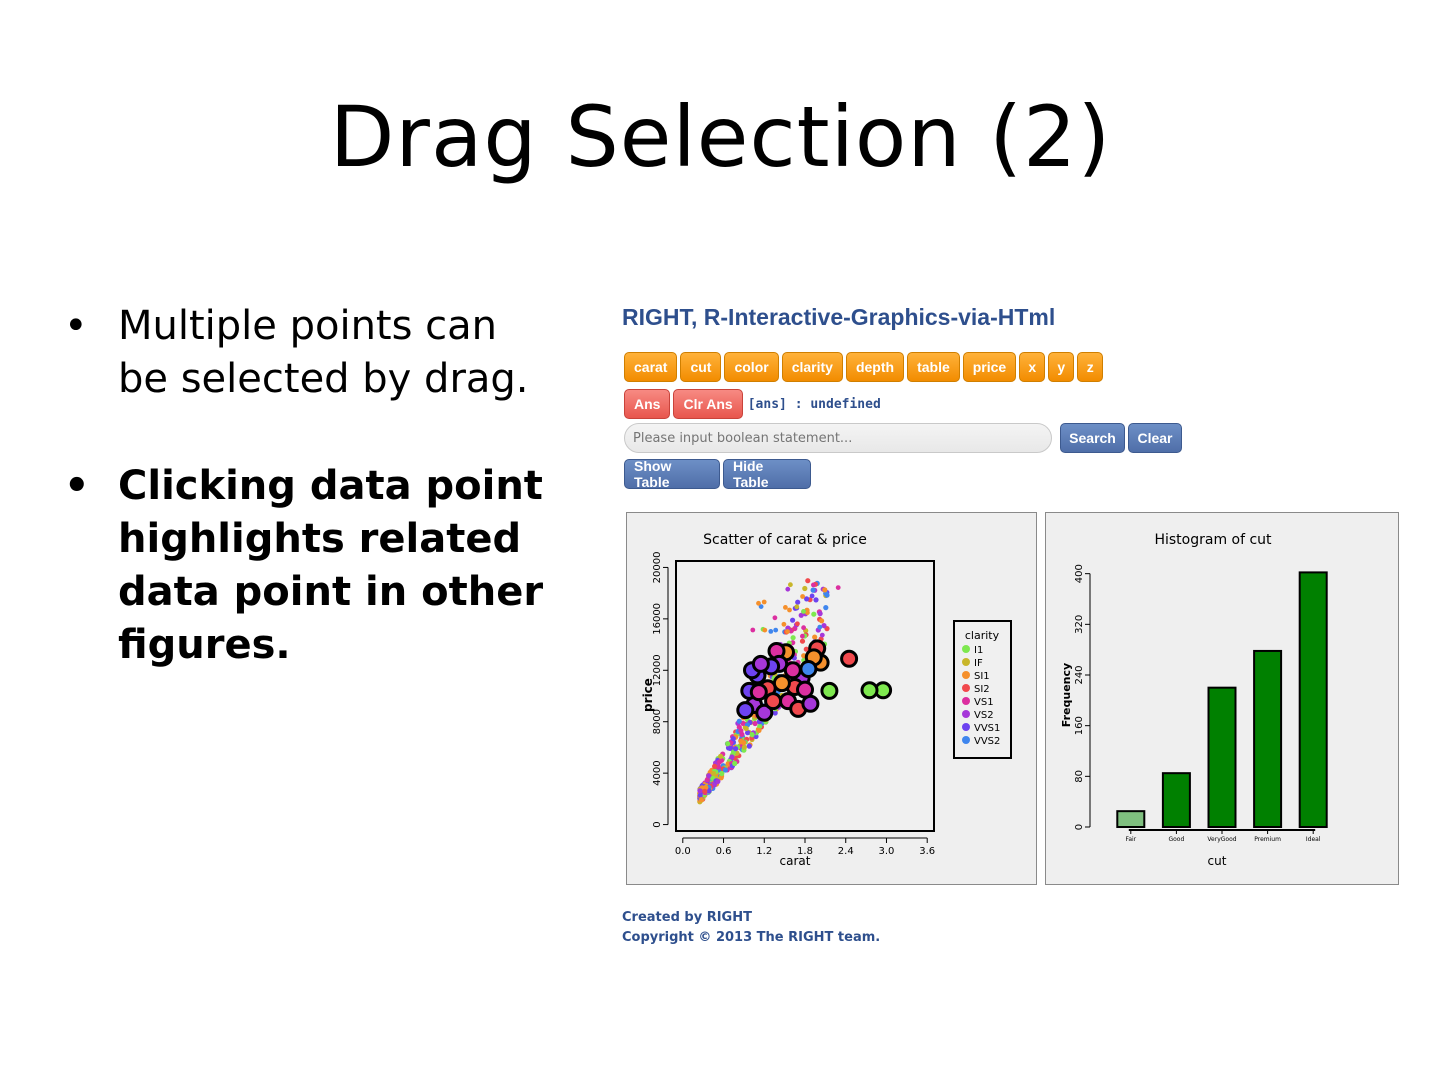  What do you see at coordinates (1061, 367) in the screenshot?
I see `variable-button-y: y` at bounding box center [1061, 367].